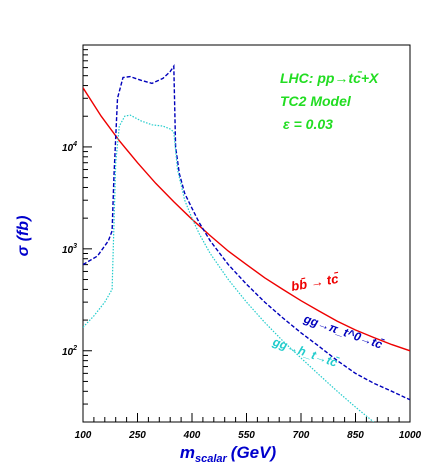 This screenshot has width=436, height=467. What do you see at coordinates (137, 435) in the screenshot?
I see `x-tick-label: 250` at bounding box center [137, 435].